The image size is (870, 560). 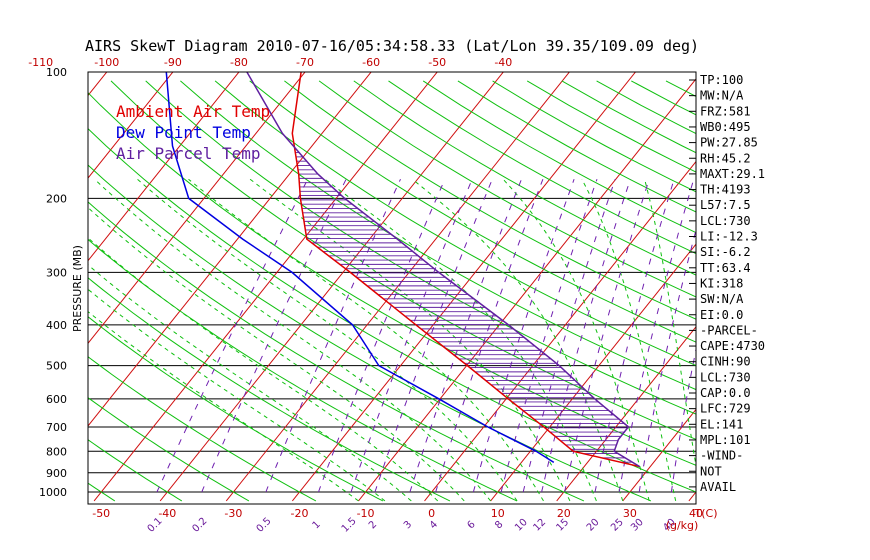 I want to click on stability-index-item: RH:45.2, so click(x=725, y=158).